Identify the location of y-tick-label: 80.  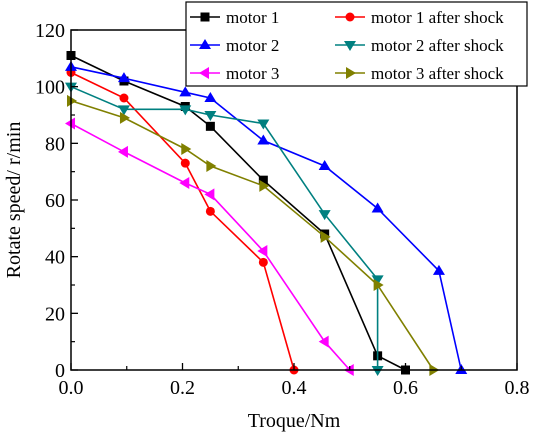
(55, 144).